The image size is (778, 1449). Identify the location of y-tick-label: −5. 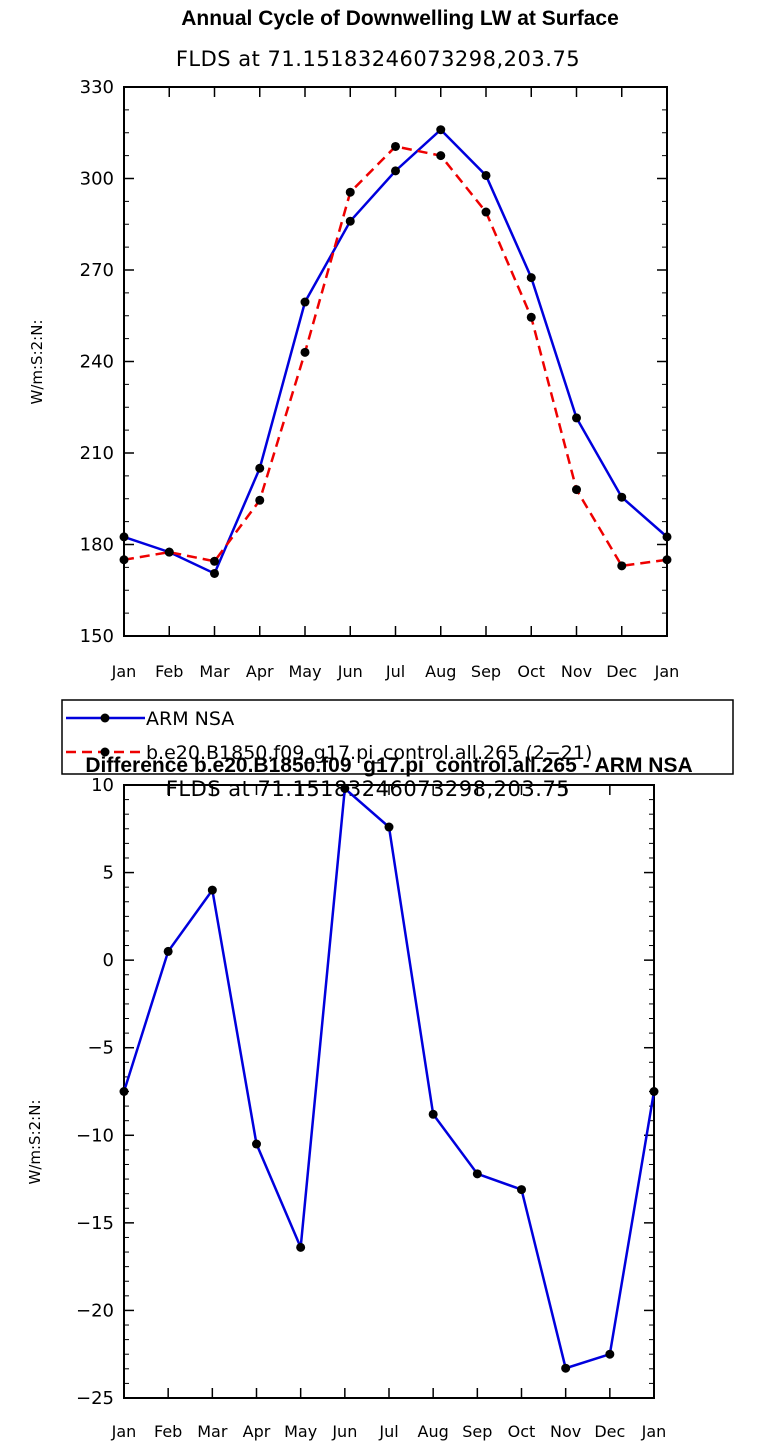
(100, 1048).